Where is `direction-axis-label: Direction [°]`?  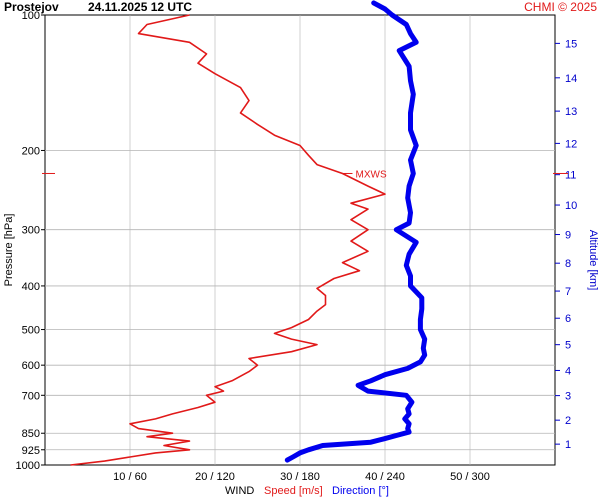
direction-axis-label: Direction [°] is located at coordinates (360, 491).